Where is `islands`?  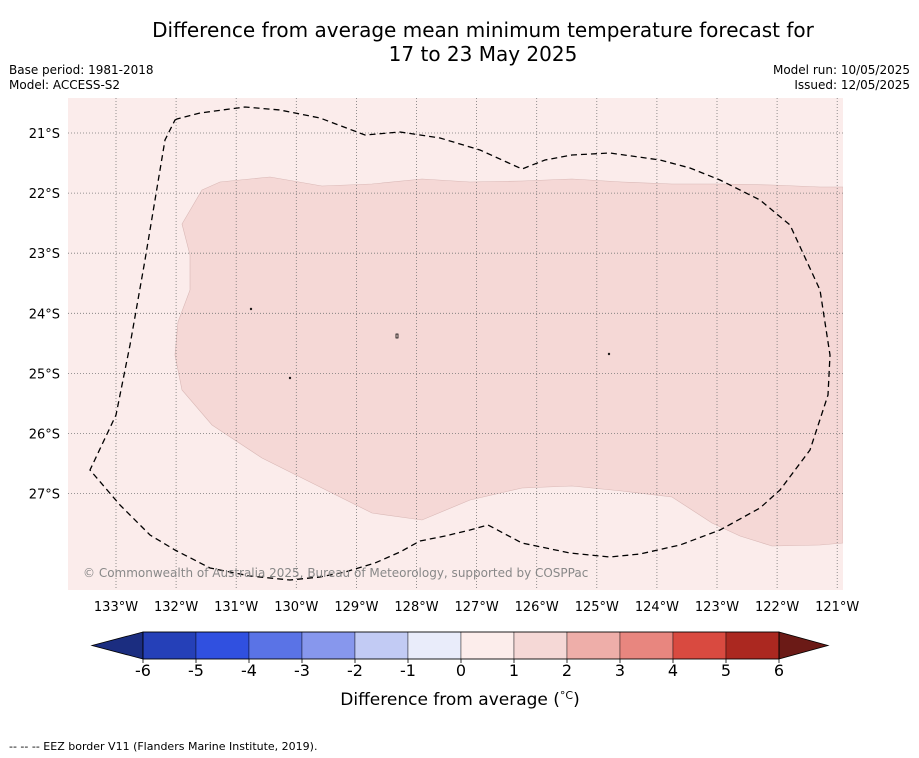 islands is located at coordinates (430, 343).